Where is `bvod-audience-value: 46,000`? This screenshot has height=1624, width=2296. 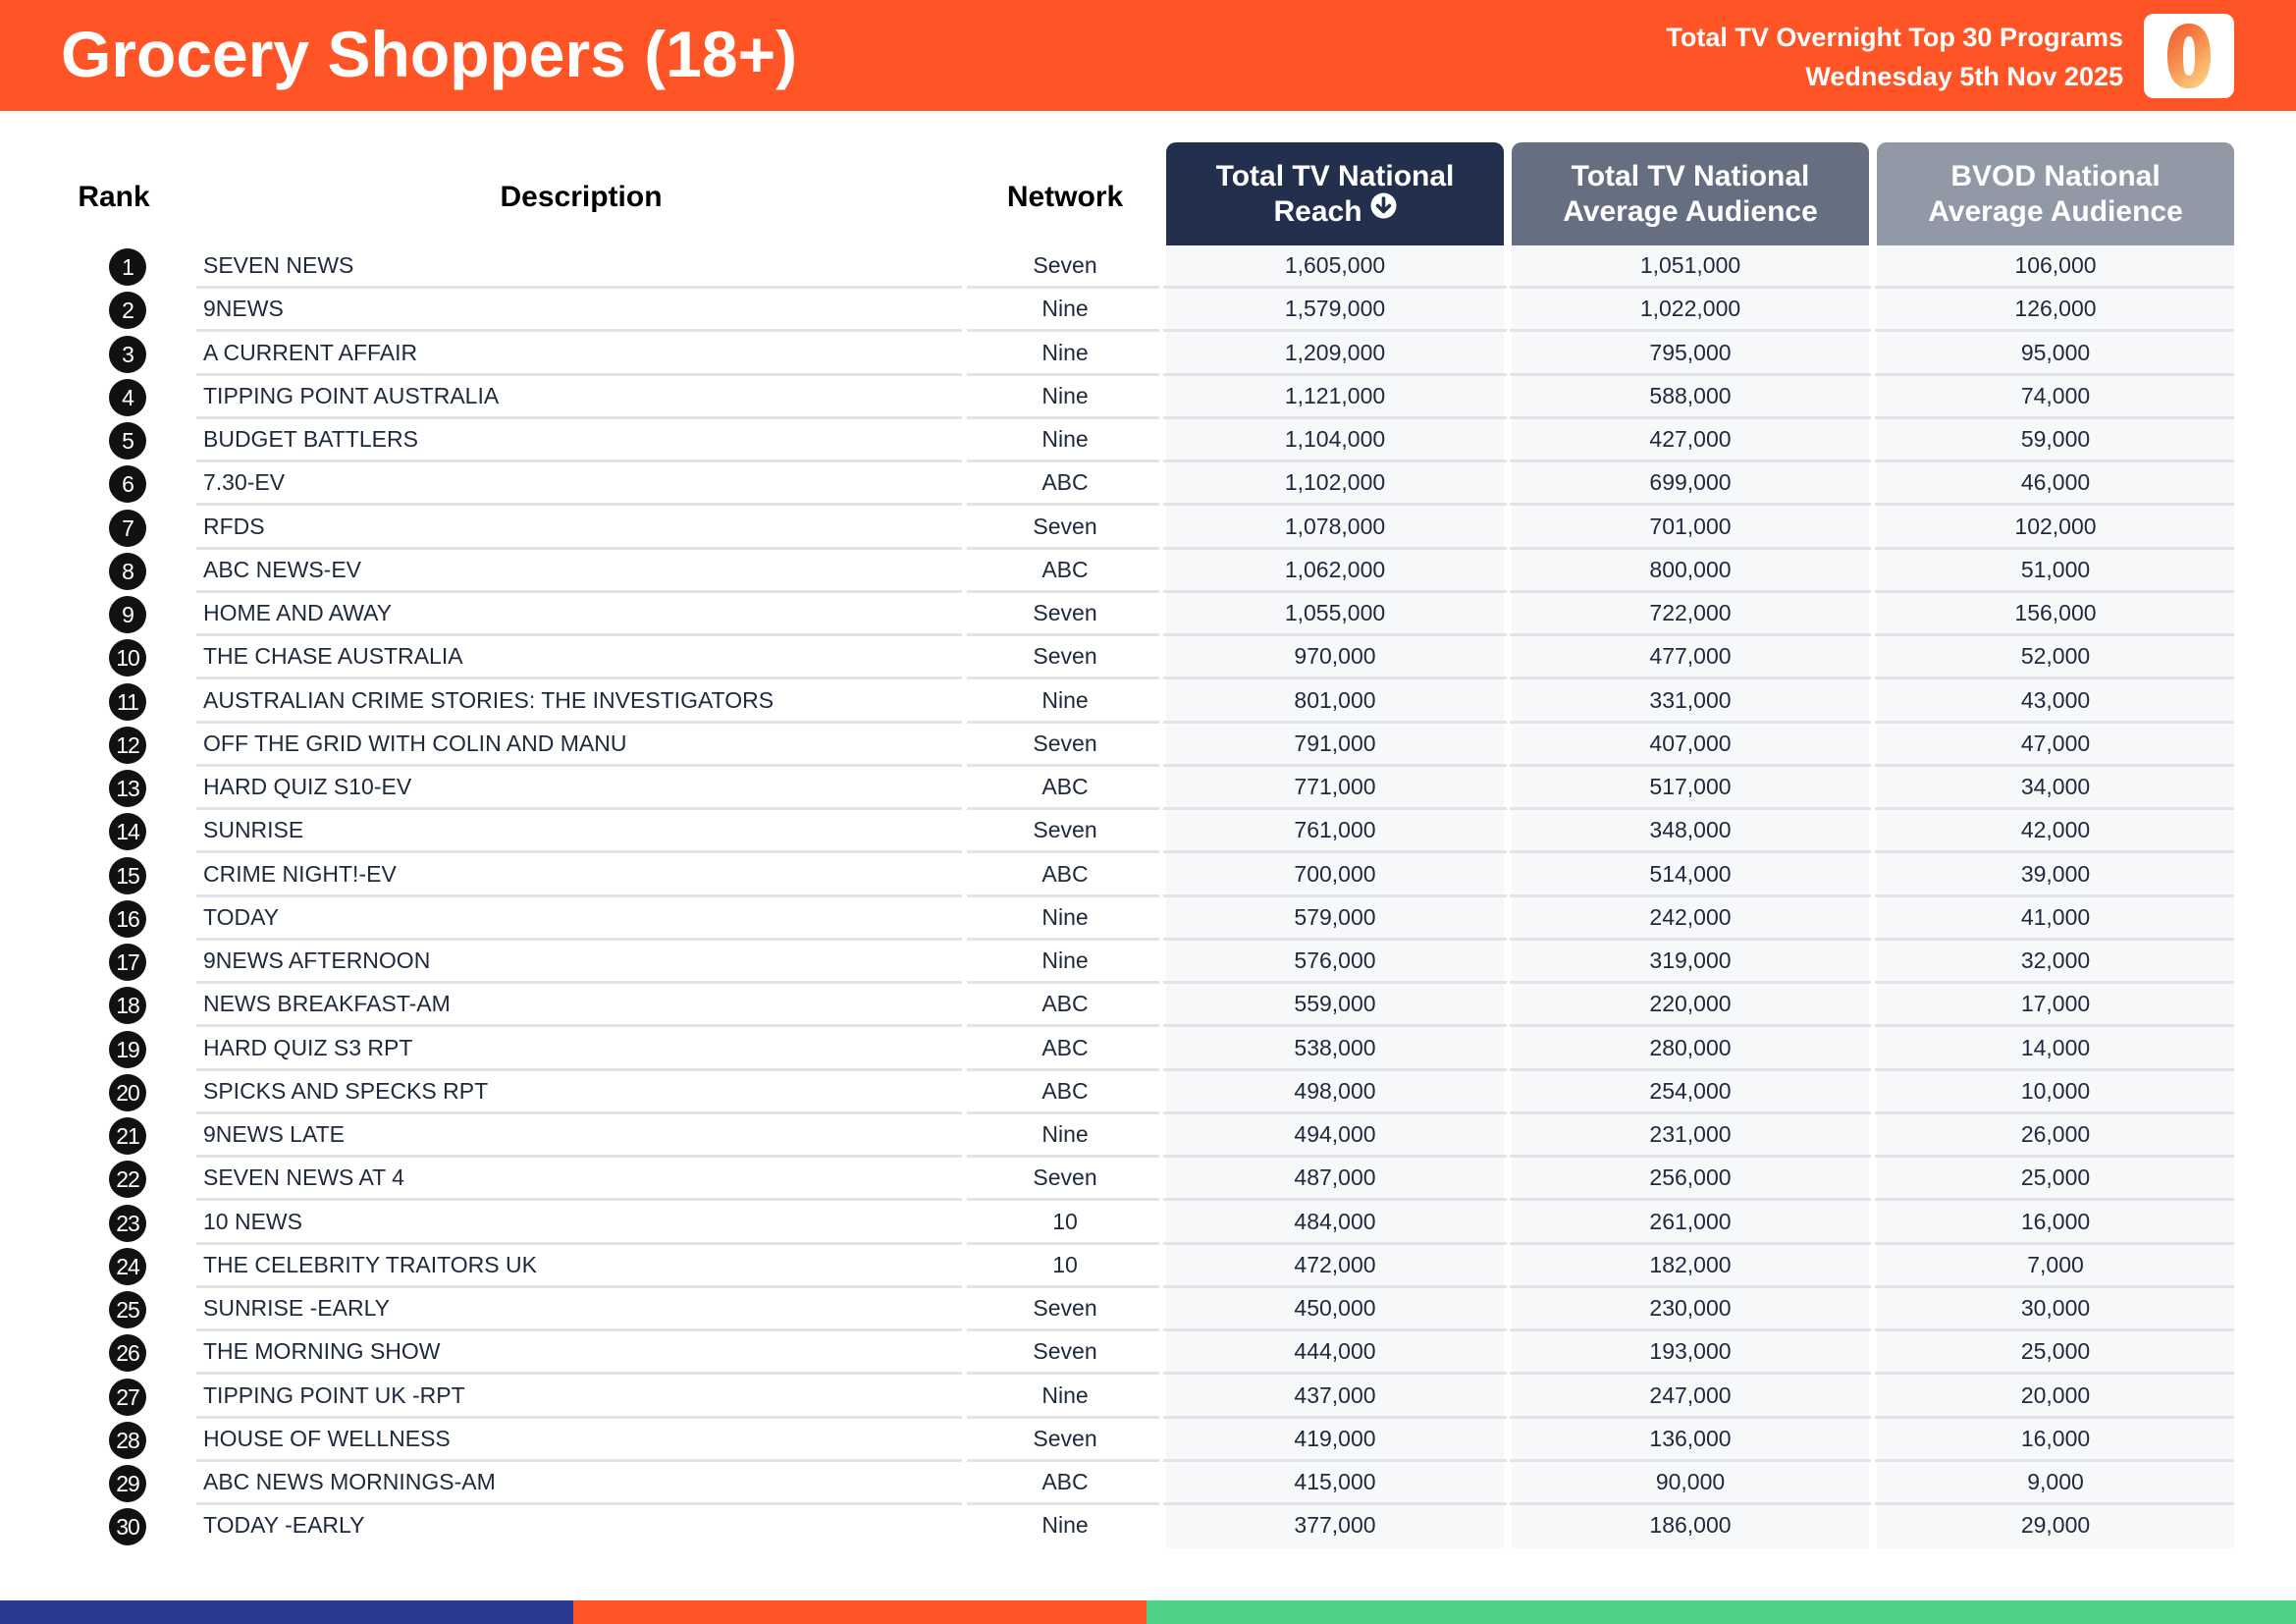
bvod-audience-value: 46,000 is located at coordinates (2055, 482).